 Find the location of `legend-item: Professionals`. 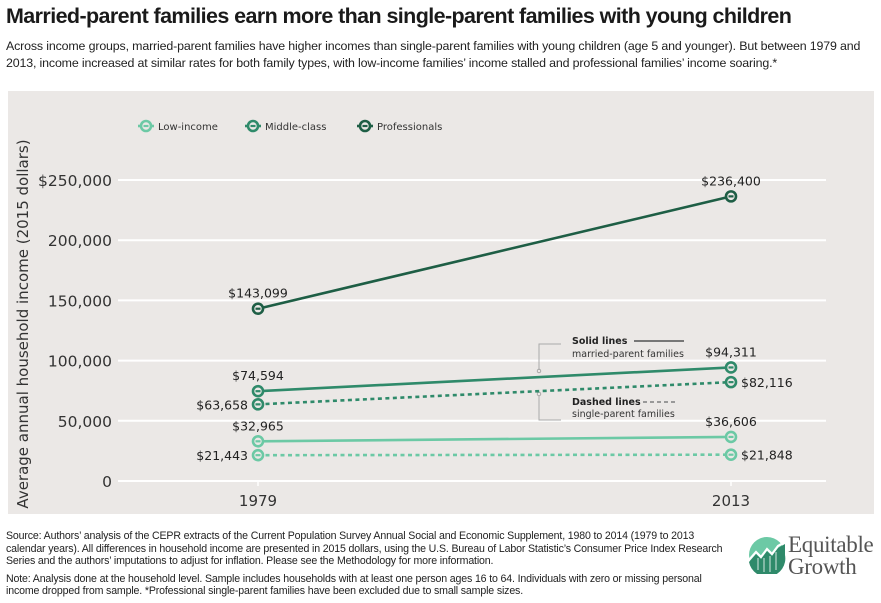

legend-item: Professionals is located at coordinates (399, 127).